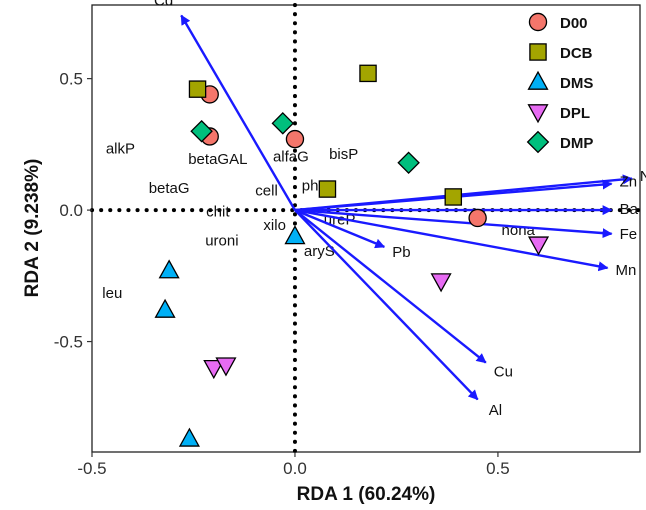 The width and height of the screenshot is (646, 510). Describe the element at coordinates (343, 154) in the screenshot. I see `variable-label: bisP` at that location.